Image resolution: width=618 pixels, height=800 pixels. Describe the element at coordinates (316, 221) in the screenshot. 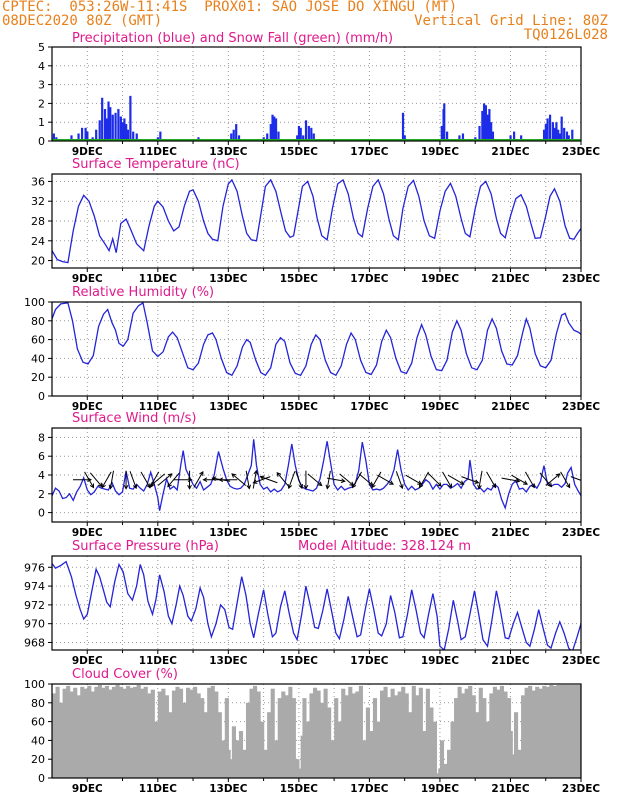

I see `temp-series-line` at that location.